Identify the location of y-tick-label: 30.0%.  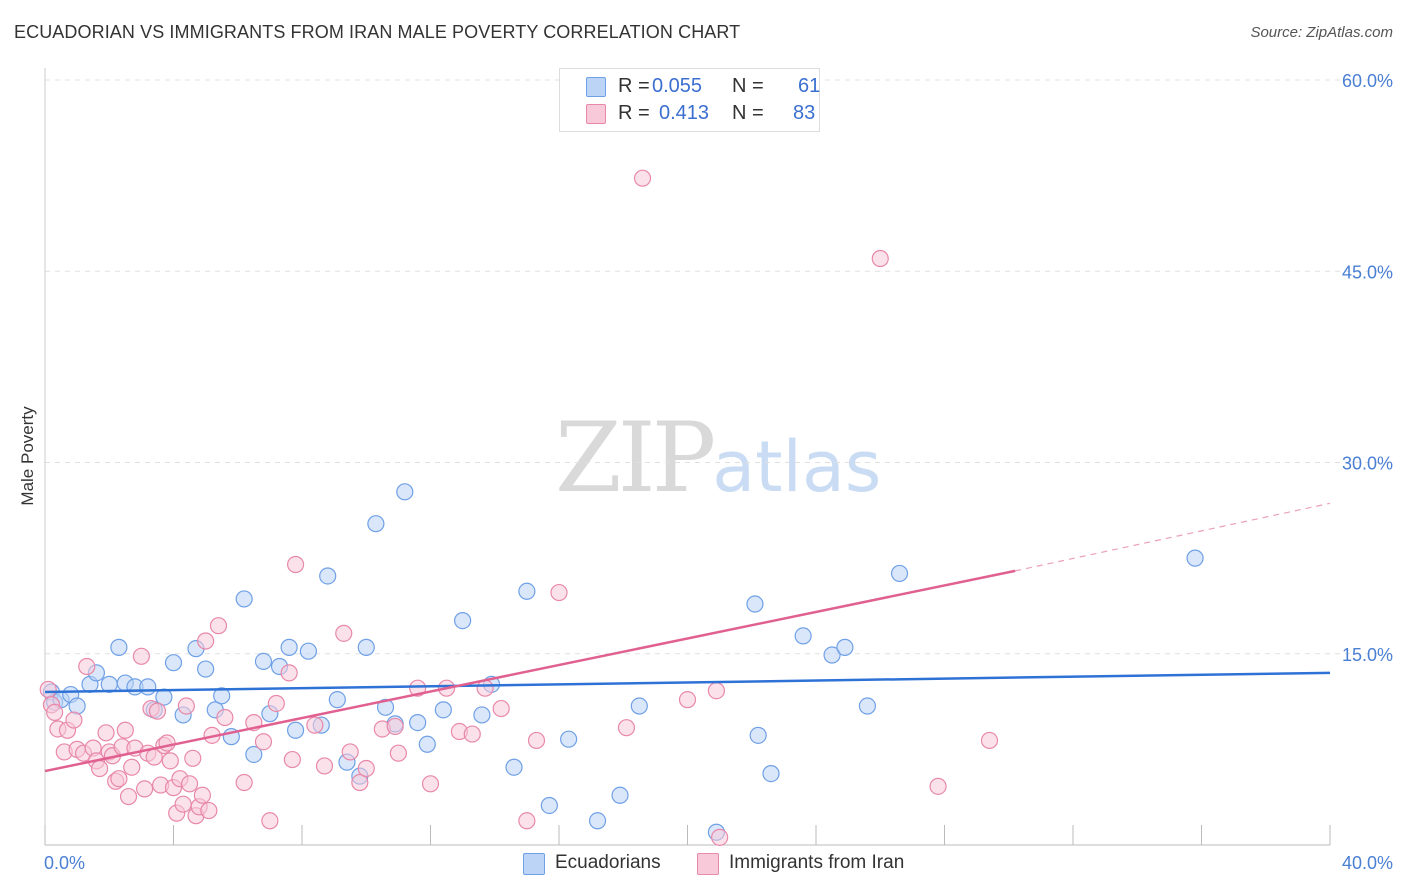
(1367, 464).